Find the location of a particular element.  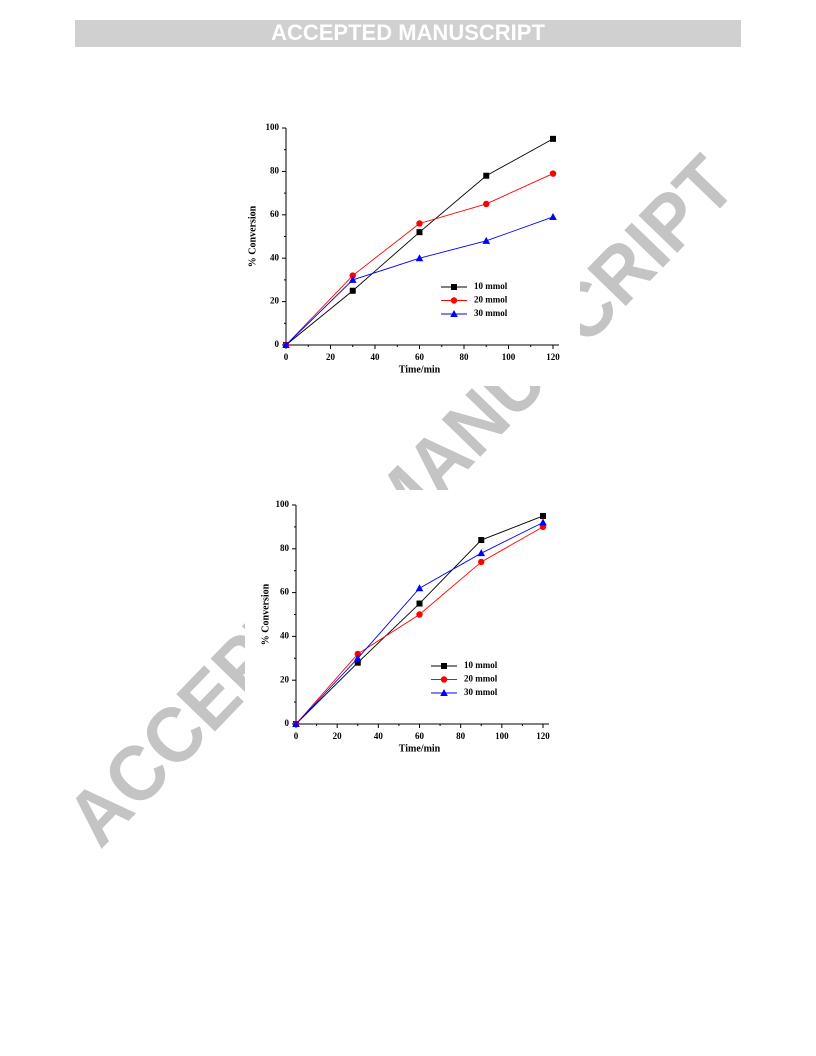

chart-background is located at coordinates (404, 241).